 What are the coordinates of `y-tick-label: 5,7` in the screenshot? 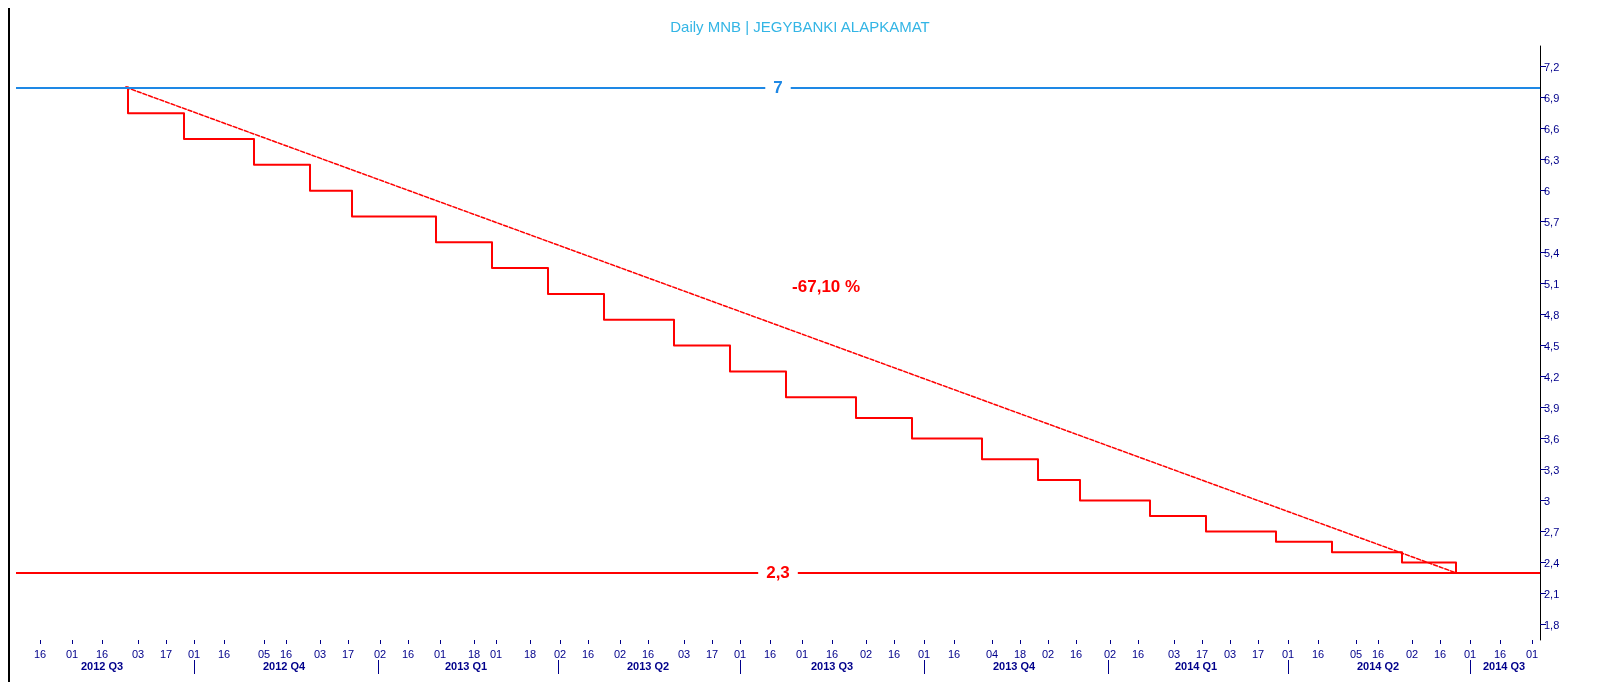 It's located at (1552, 221).